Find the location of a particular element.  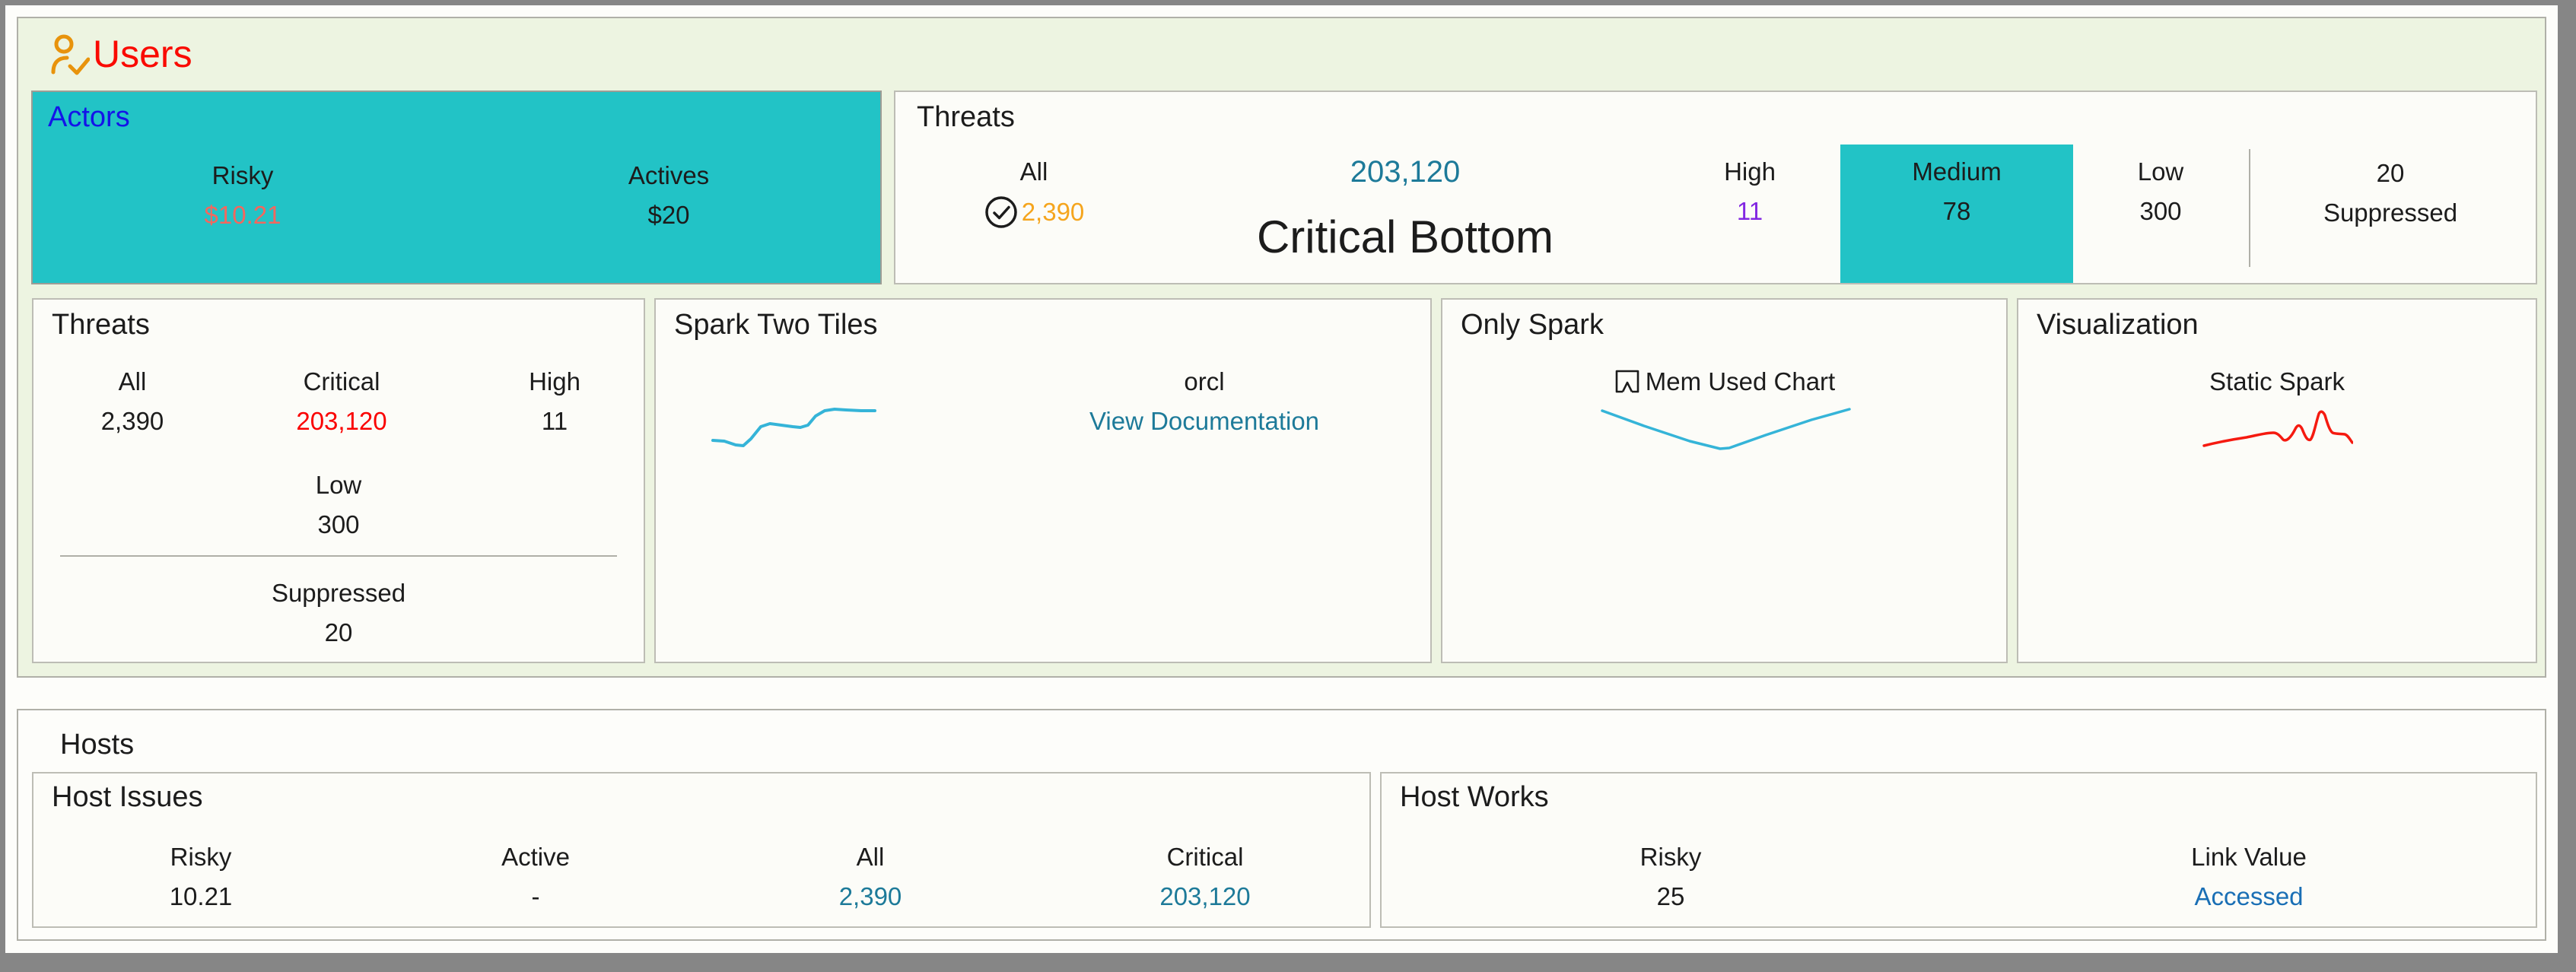

metric-value: 203,120 is located at coordinates (341, 421).